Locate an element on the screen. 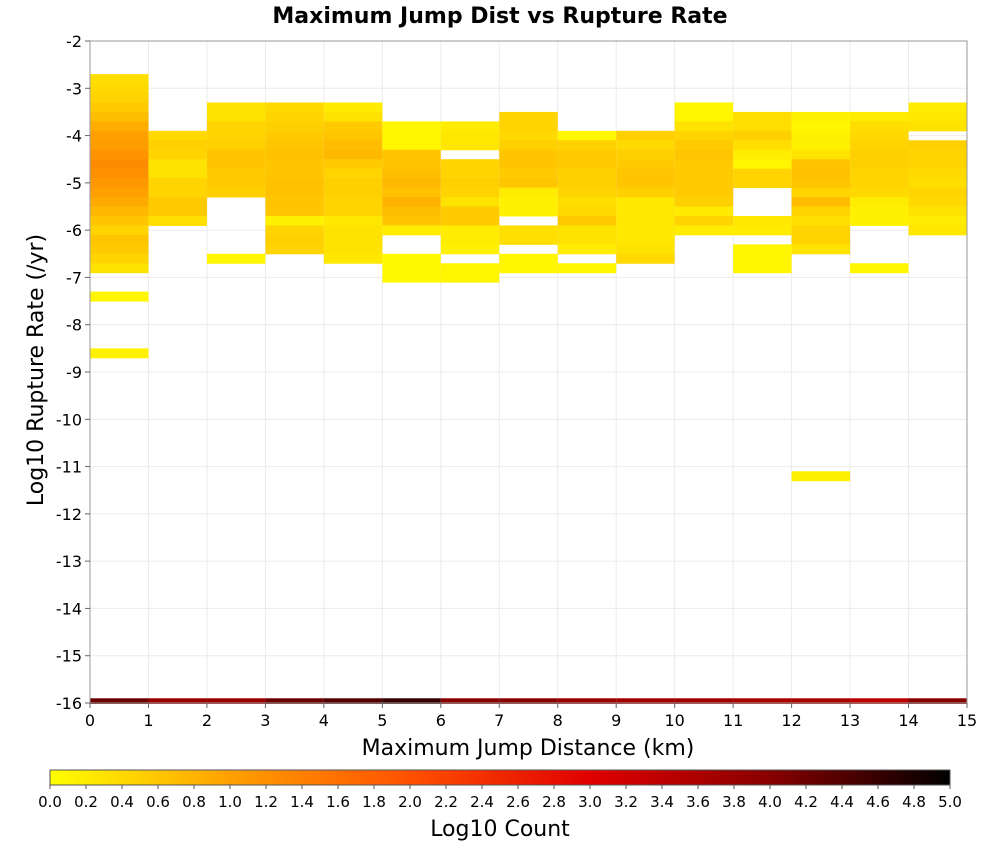 The height and width of the screenshot is (850, 1000). colorbar-tick-label: 0.0 is located at coordinates (50, 802).